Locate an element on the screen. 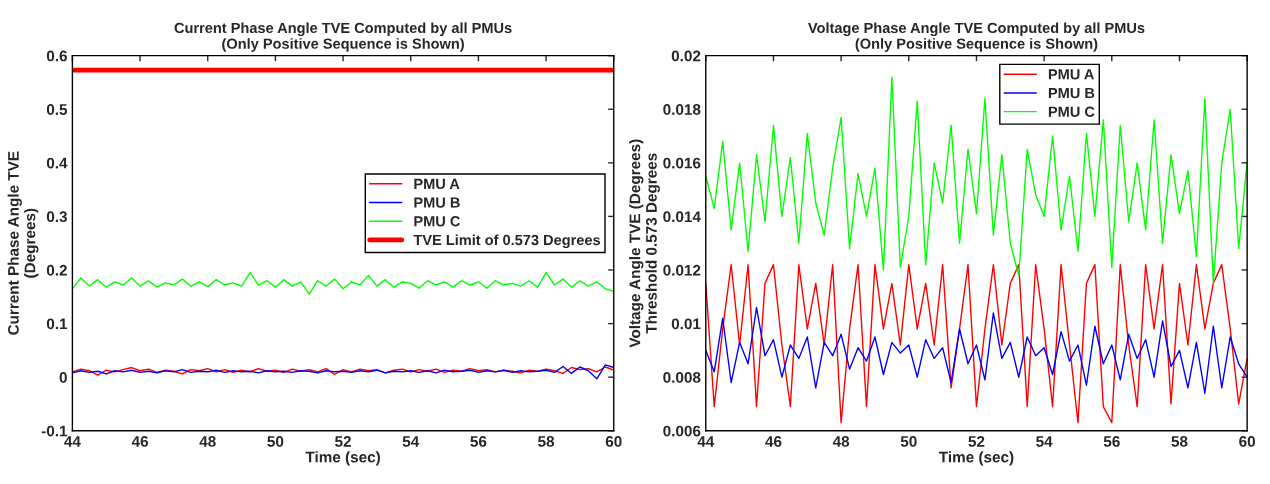 This screenshot has height=484, width=1270. y-axis-title: Current Phase Angle TVE (Degrees) is located at coordinates (23, 243).